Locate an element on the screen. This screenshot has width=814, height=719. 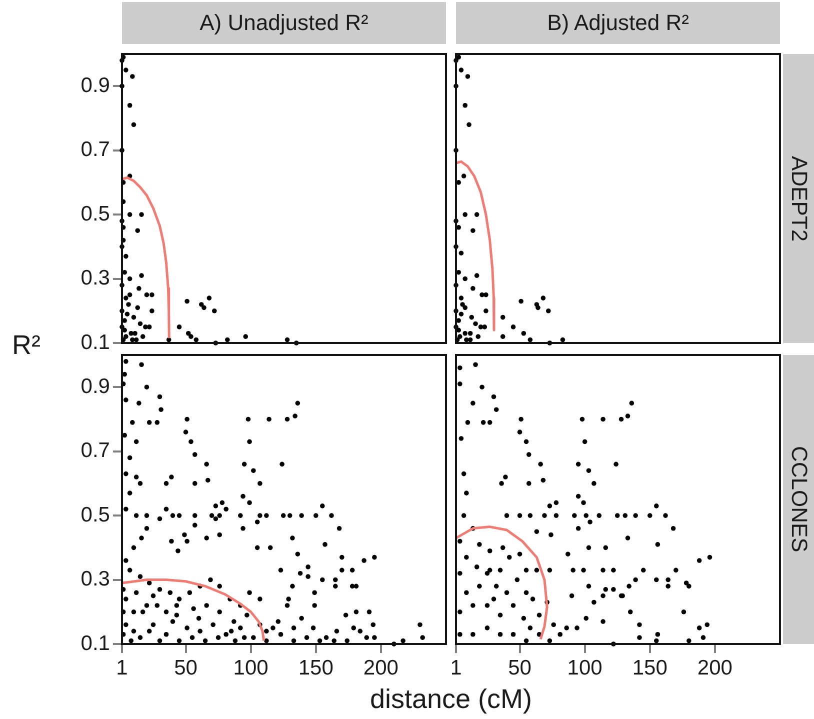
y2-axis-title: ADEPT2 is located at coordinates (798, 198).